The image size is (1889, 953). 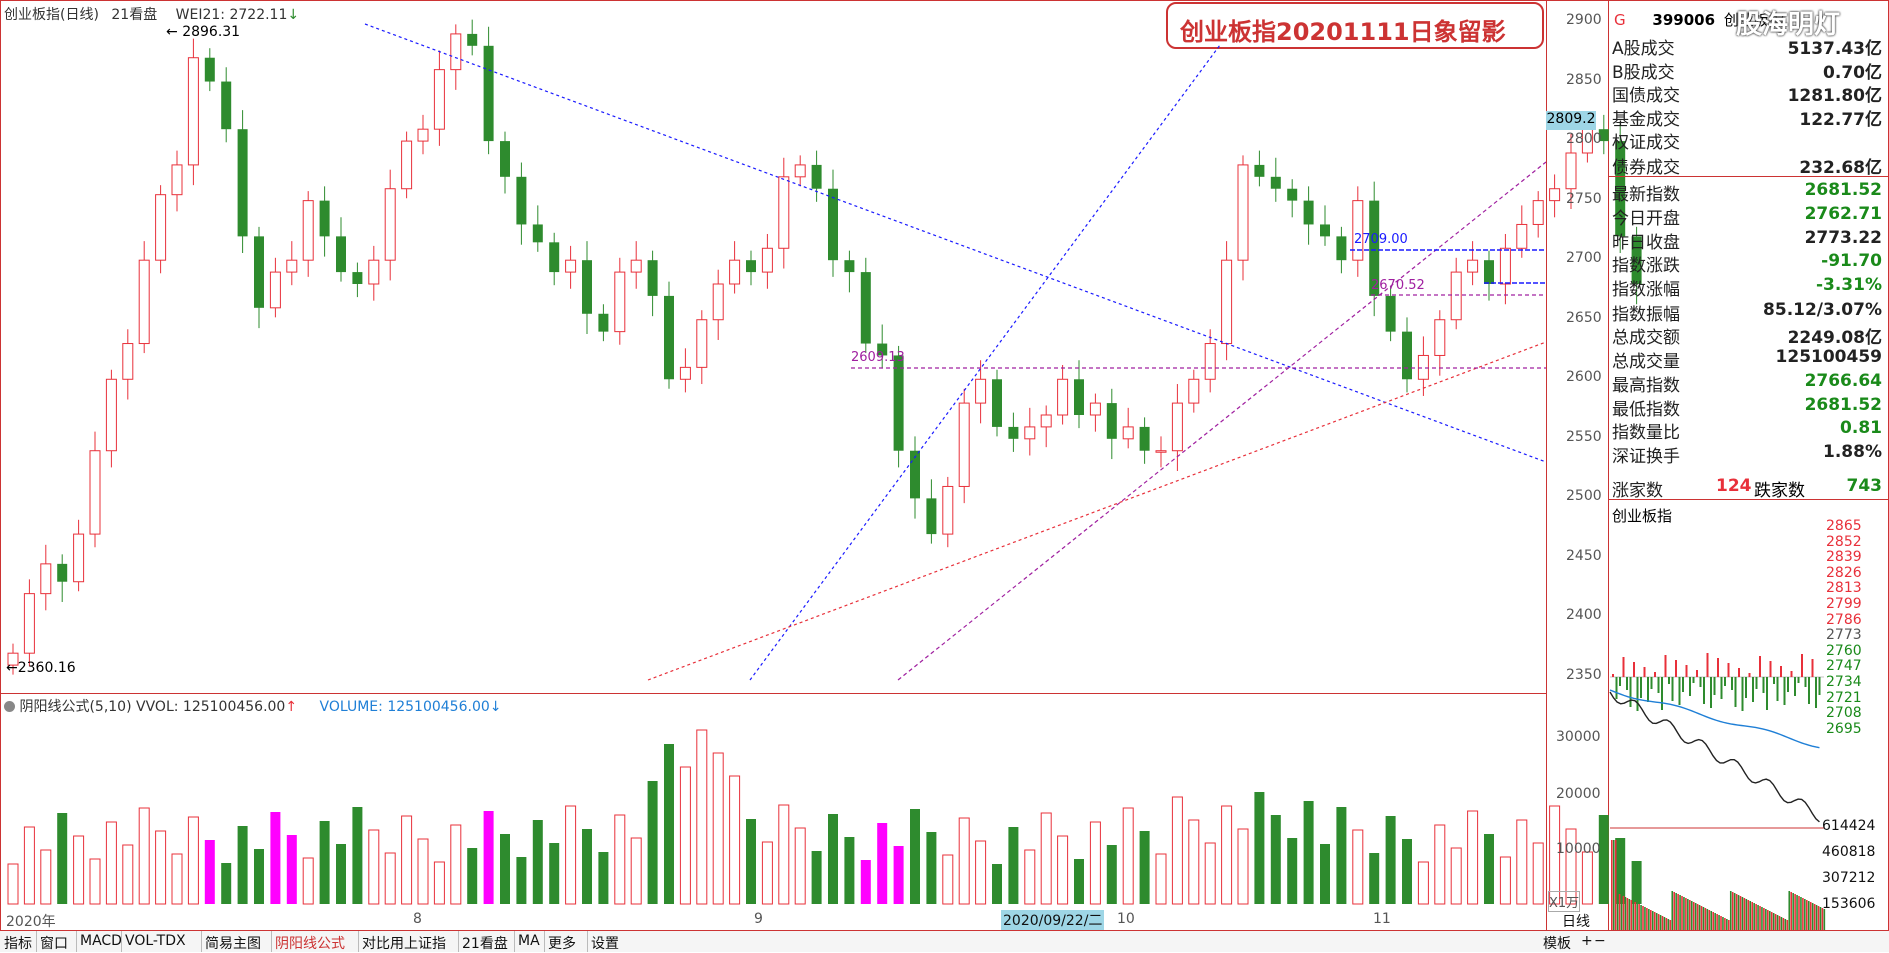 I want to click on tab-0: 指标, so click(x=18, y=944).